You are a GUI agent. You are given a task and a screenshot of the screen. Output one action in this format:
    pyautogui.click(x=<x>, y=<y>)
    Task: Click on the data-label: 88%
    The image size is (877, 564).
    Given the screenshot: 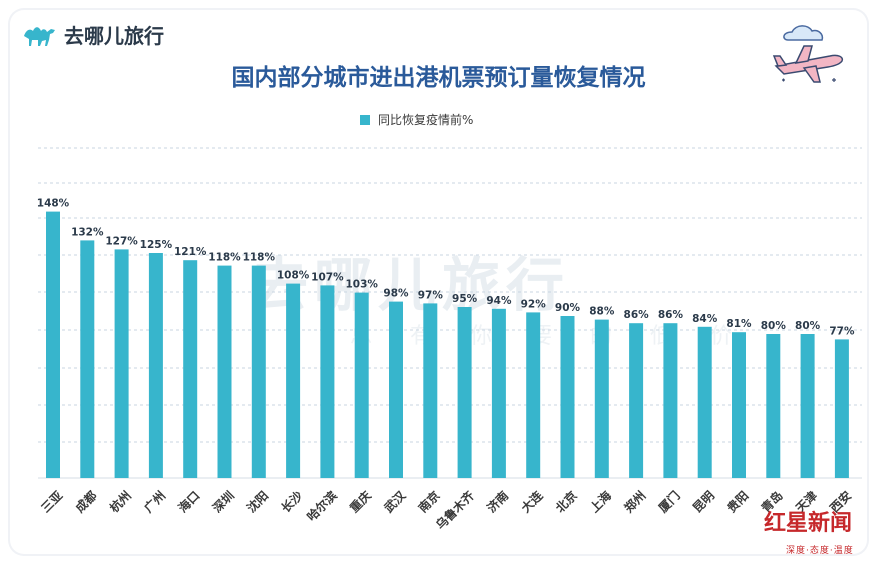 What is the action you would take?
    pyautogui.click(x=602, y=312)
    